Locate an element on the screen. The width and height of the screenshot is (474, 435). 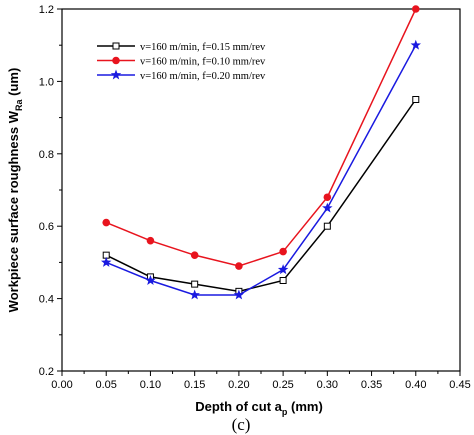
y-axis-title-main: Workpiece surface roughness W is located at coordinates (13, 211).